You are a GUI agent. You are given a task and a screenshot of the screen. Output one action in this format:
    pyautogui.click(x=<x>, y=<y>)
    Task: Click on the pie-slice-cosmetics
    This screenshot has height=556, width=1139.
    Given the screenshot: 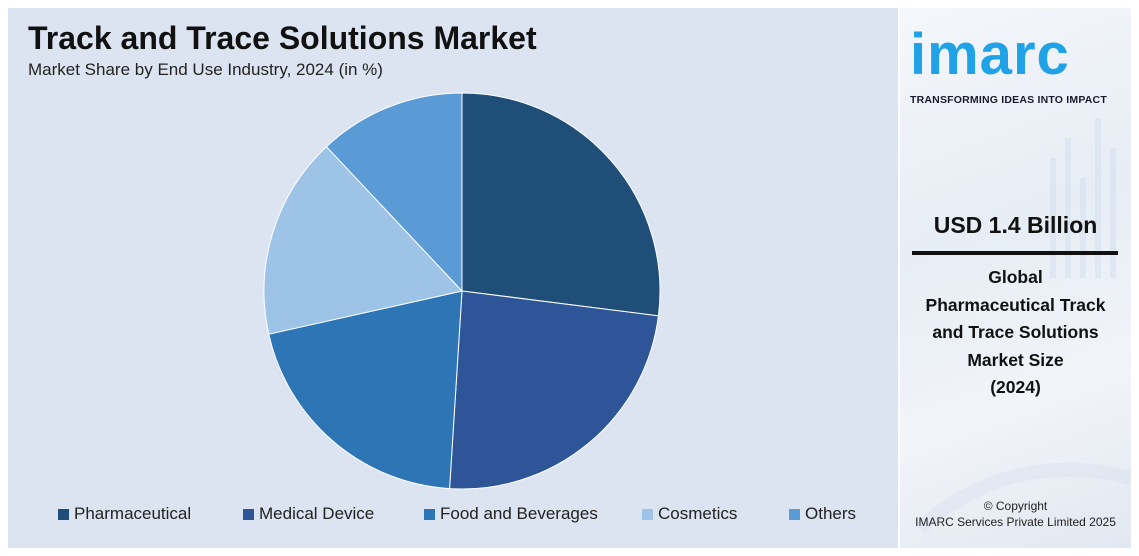 What is the action you would take?
    pyautogui.click(x=363, y=240)
    